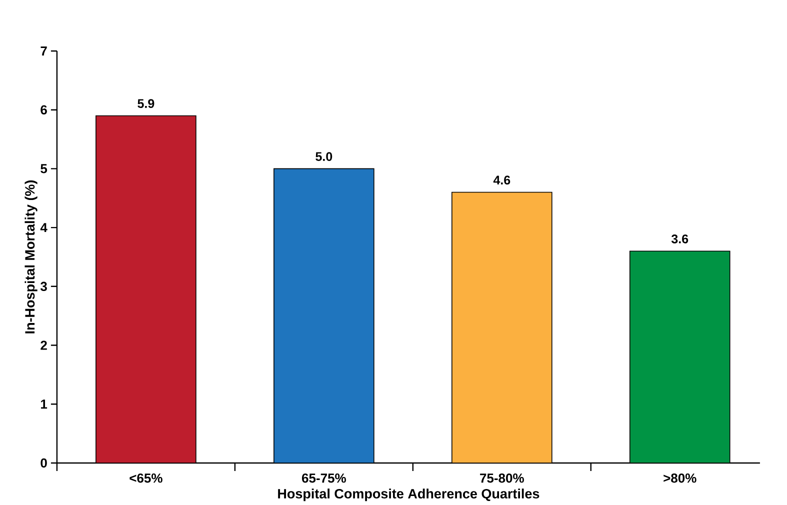 The height and width of the screenshot is (505, 787). I want to click on x-tick-label: <65%, so click(146, 478).